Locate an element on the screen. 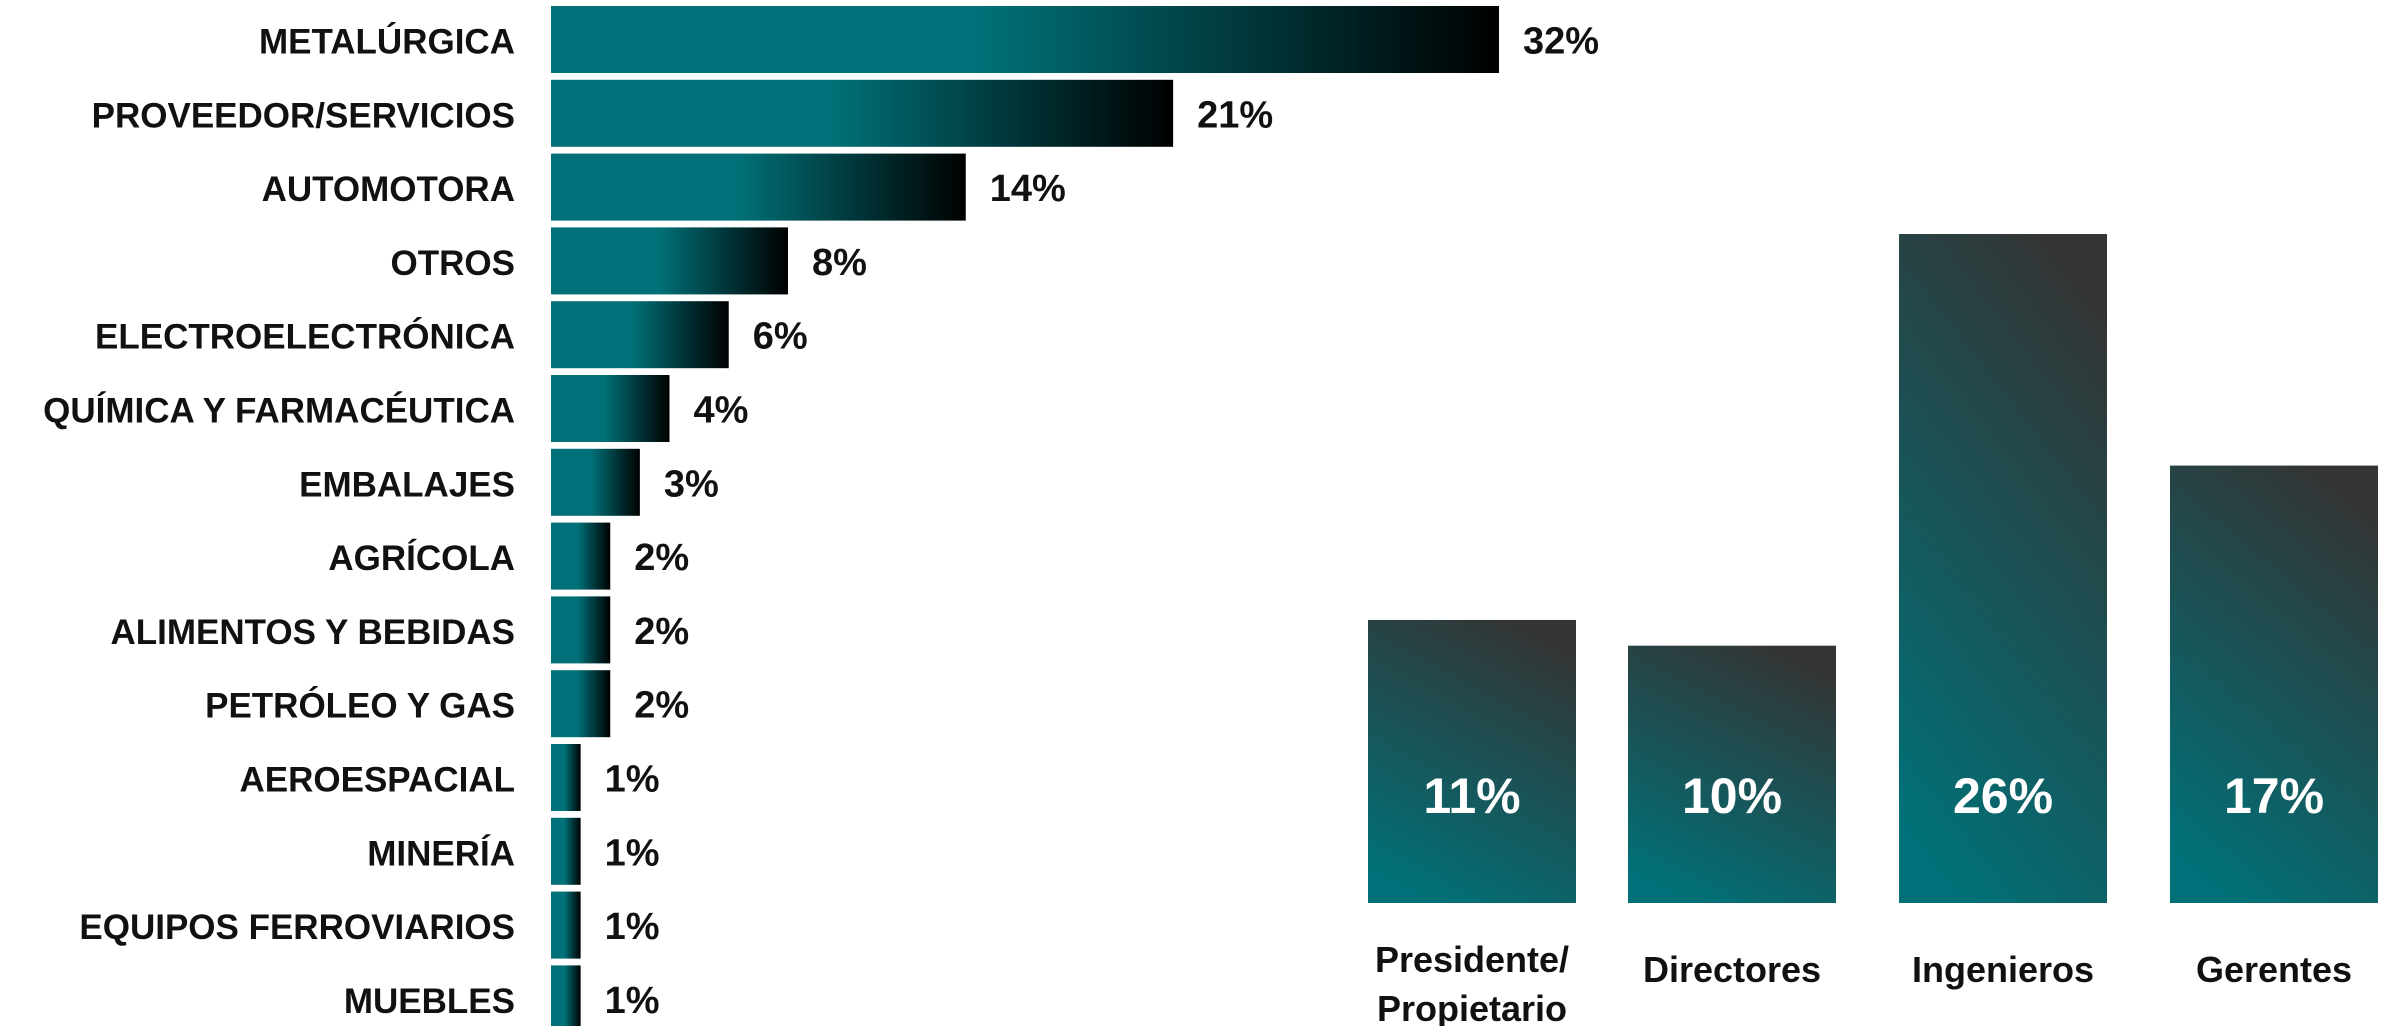 The height and width of the screenshot is (1026, 2392). position-label: Presidente/ is located at coordinates (1472, 959).